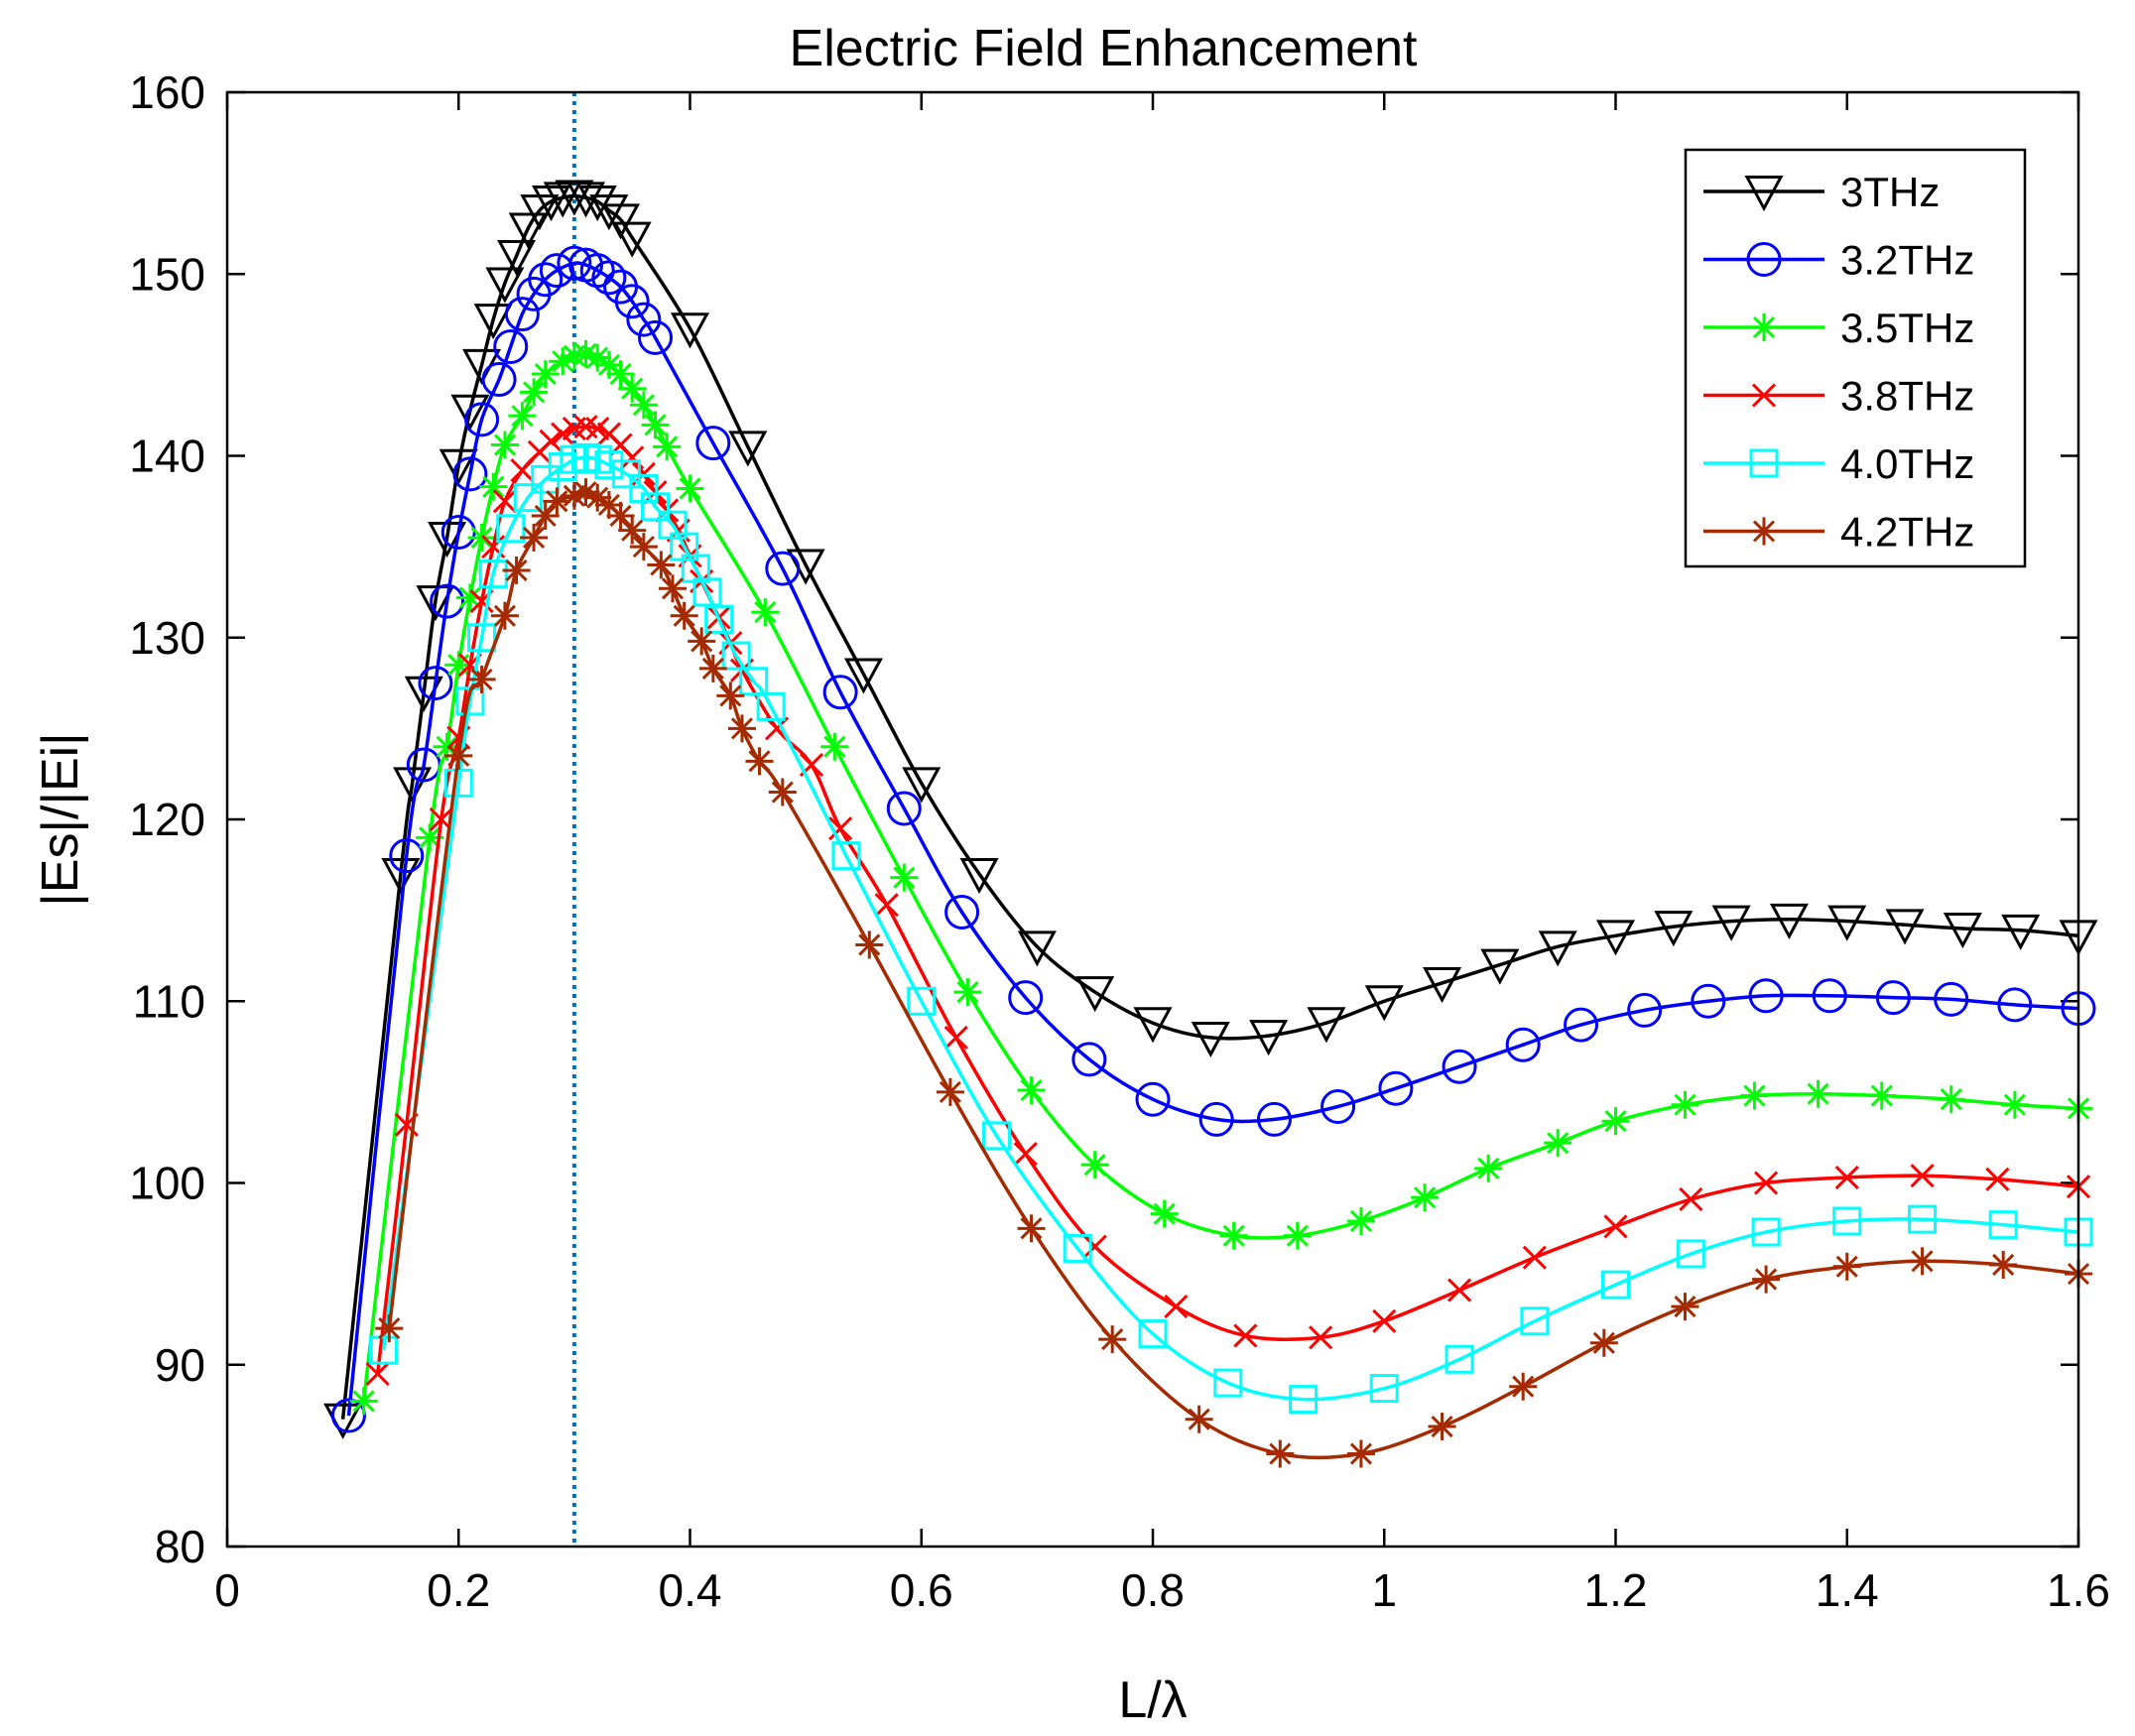 This screenshot has height=1736, width=2135. Describe the element at coordinates (1152, 1700) in the screenshot. I see `x-axis-title: L/λ` at that location.